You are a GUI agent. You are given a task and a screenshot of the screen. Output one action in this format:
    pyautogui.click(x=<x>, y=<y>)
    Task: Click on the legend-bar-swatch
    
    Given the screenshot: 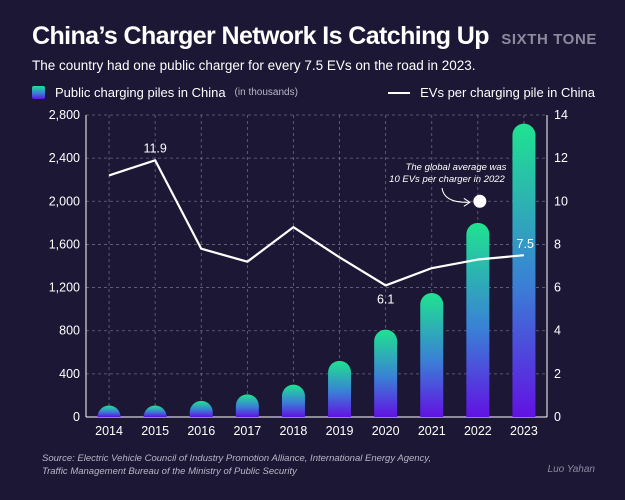 What is the action you would take?
    pyautogui.click(x=38, y=92)
    